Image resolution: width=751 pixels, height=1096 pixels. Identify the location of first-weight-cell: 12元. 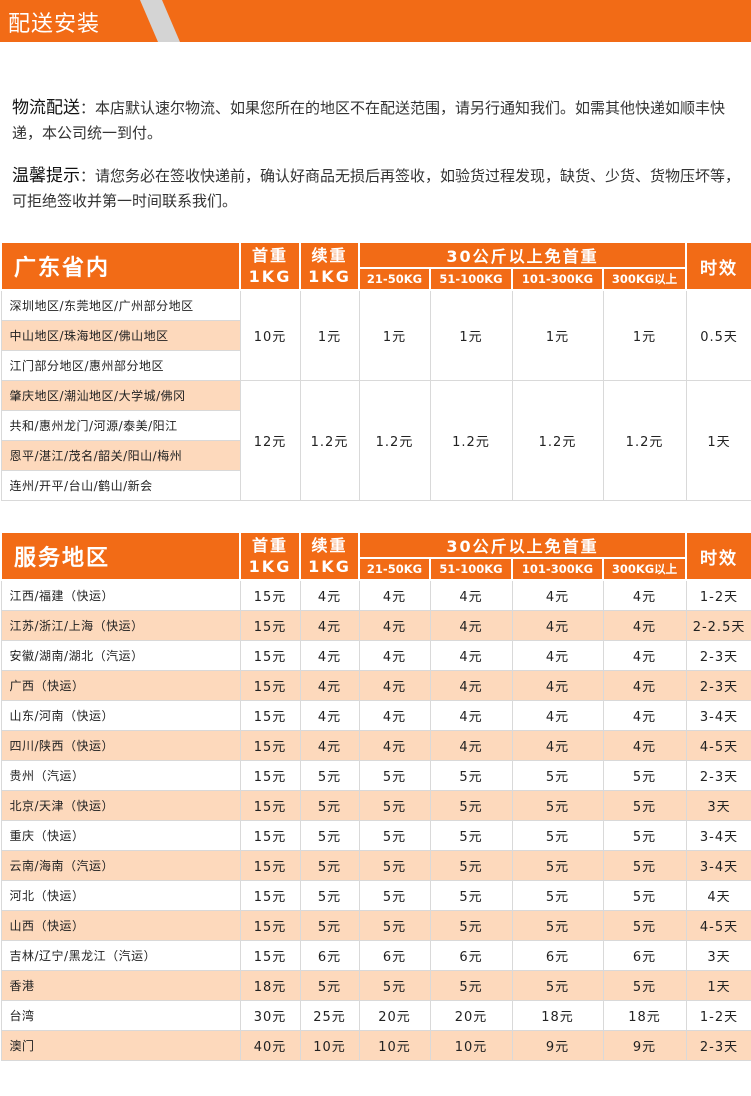
(270, 440).